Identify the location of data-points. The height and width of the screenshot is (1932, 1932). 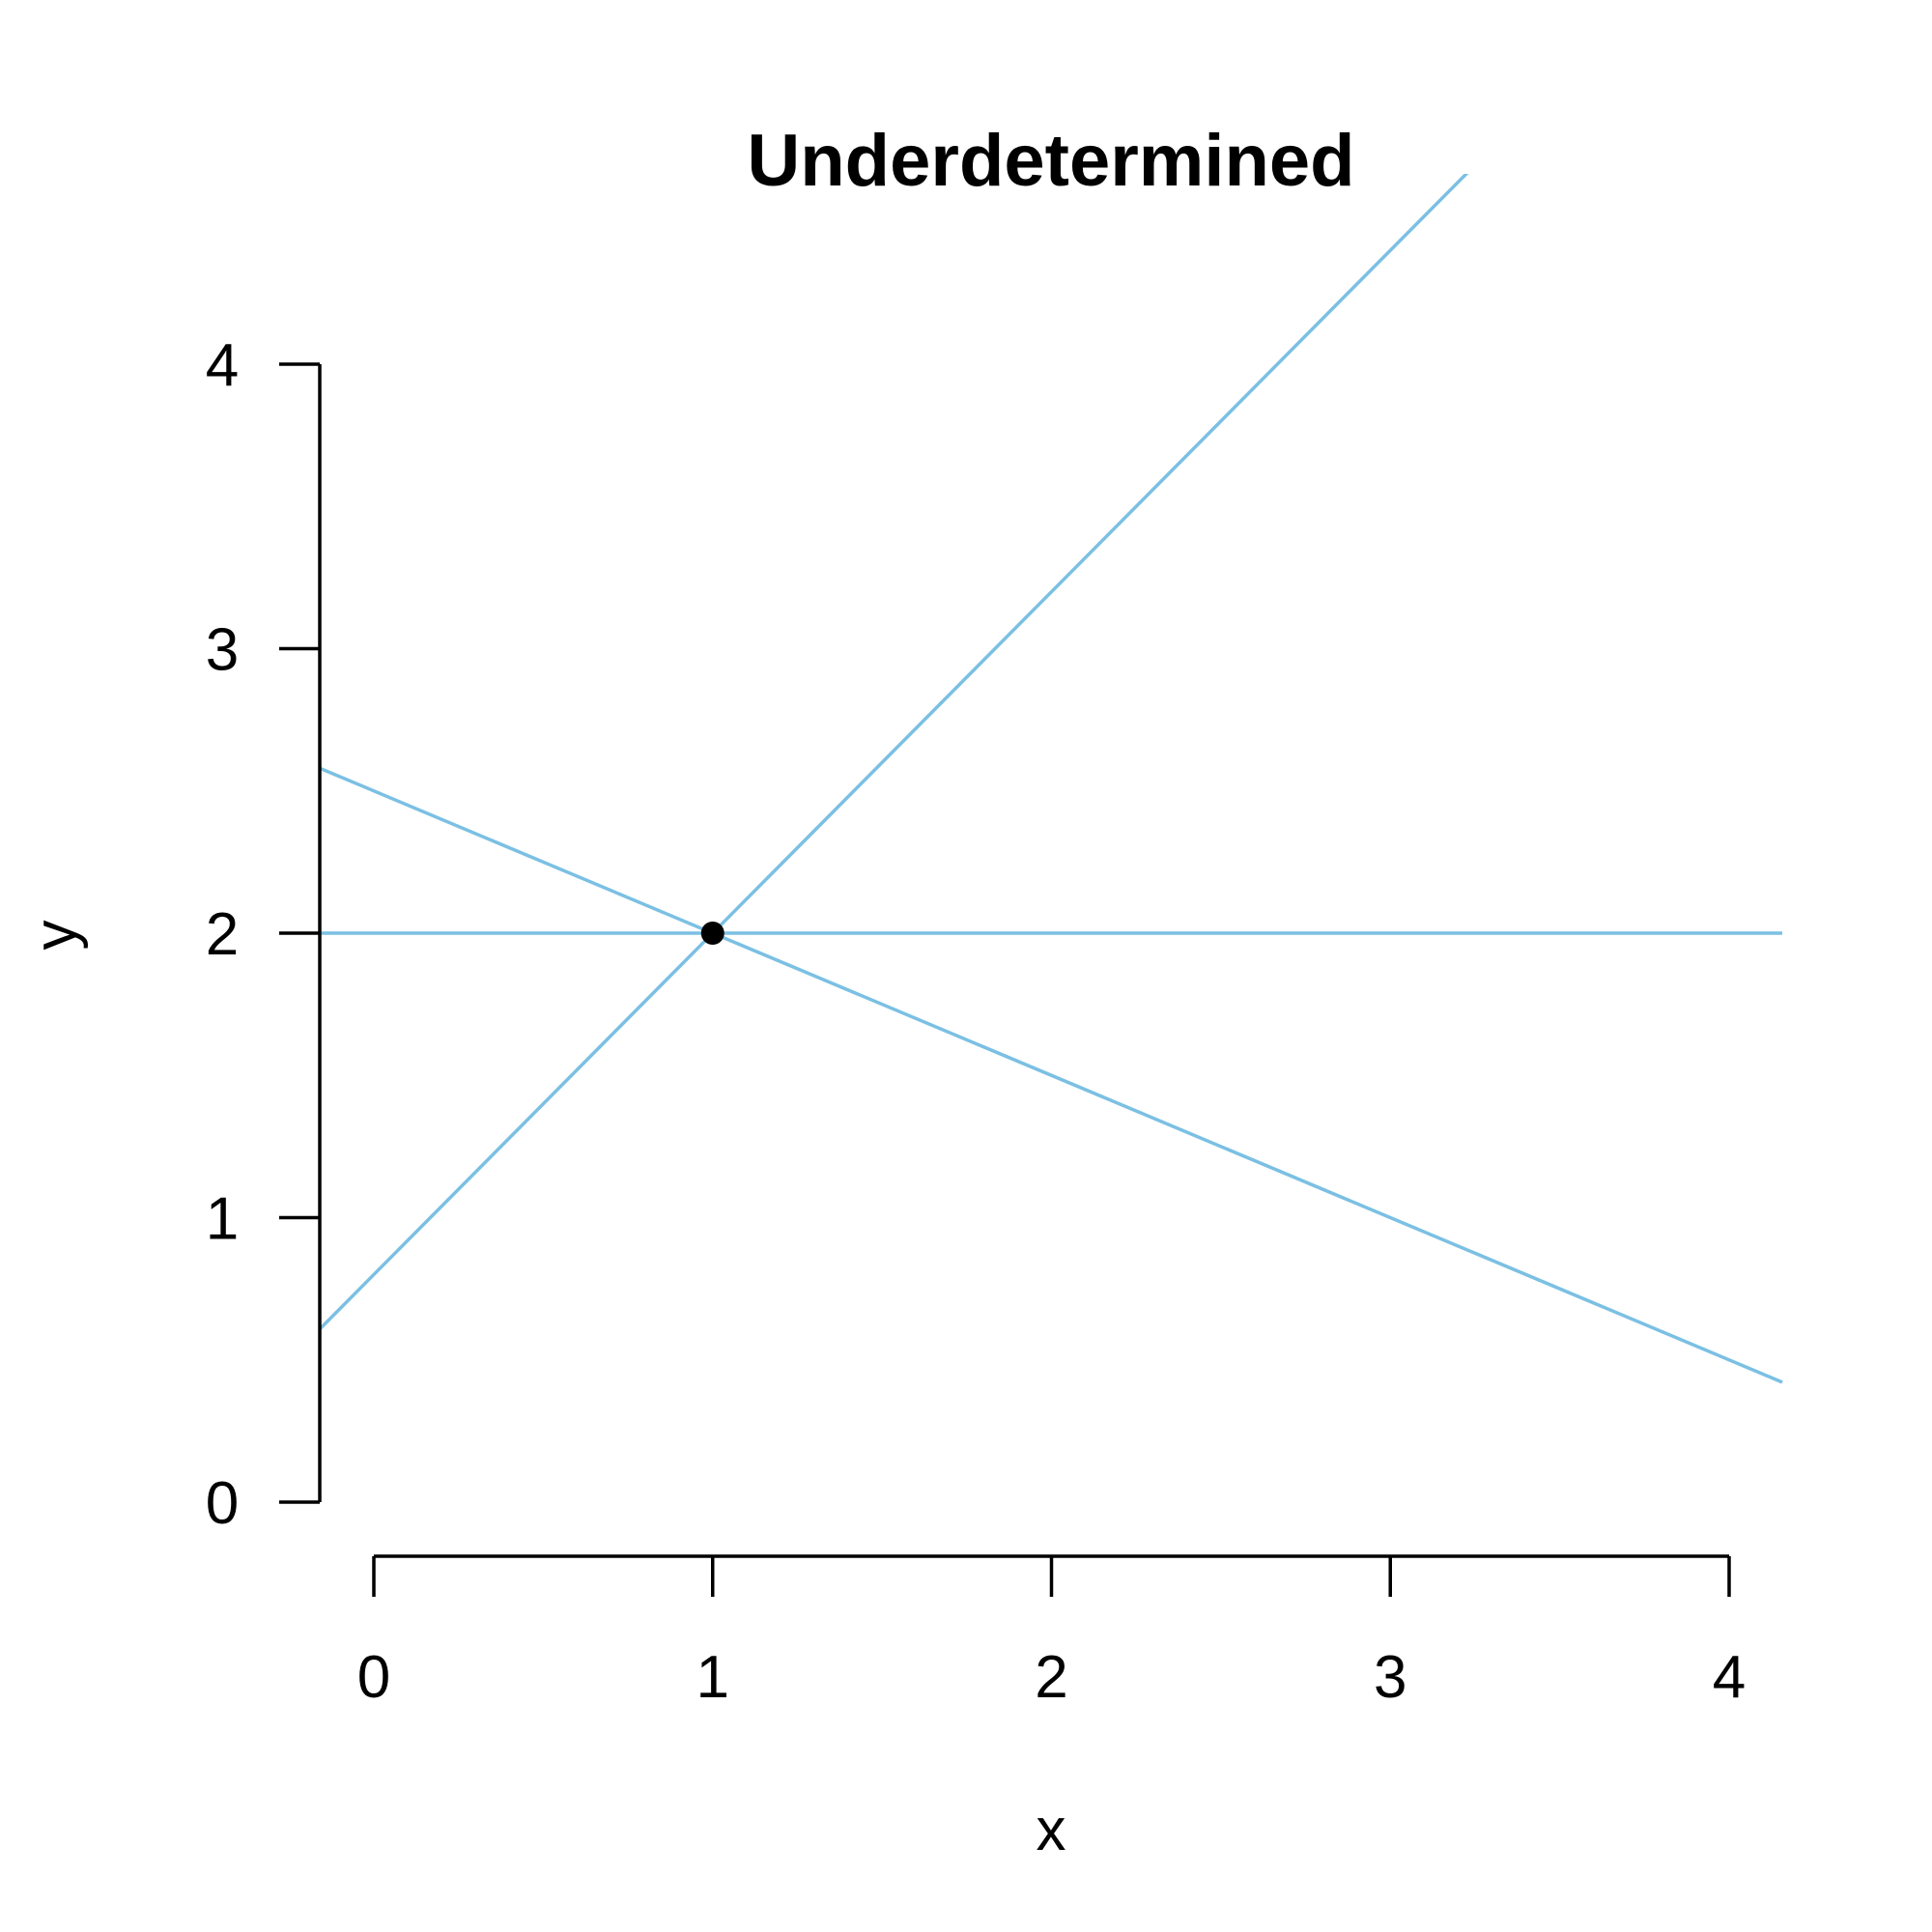
(712, 933).